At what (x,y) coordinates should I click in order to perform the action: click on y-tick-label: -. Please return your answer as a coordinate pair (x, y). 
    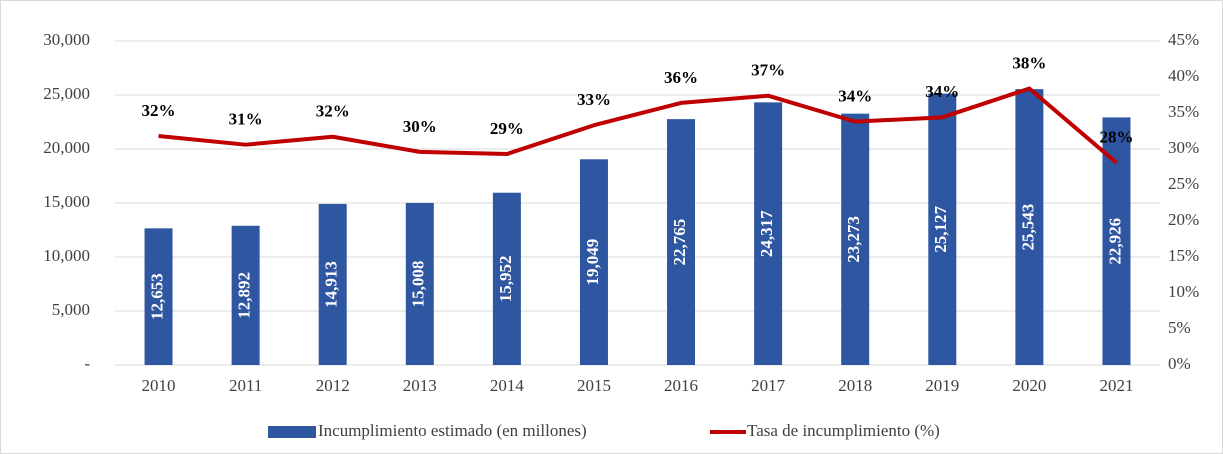
    Looking at the image, I should click on (87, 363).